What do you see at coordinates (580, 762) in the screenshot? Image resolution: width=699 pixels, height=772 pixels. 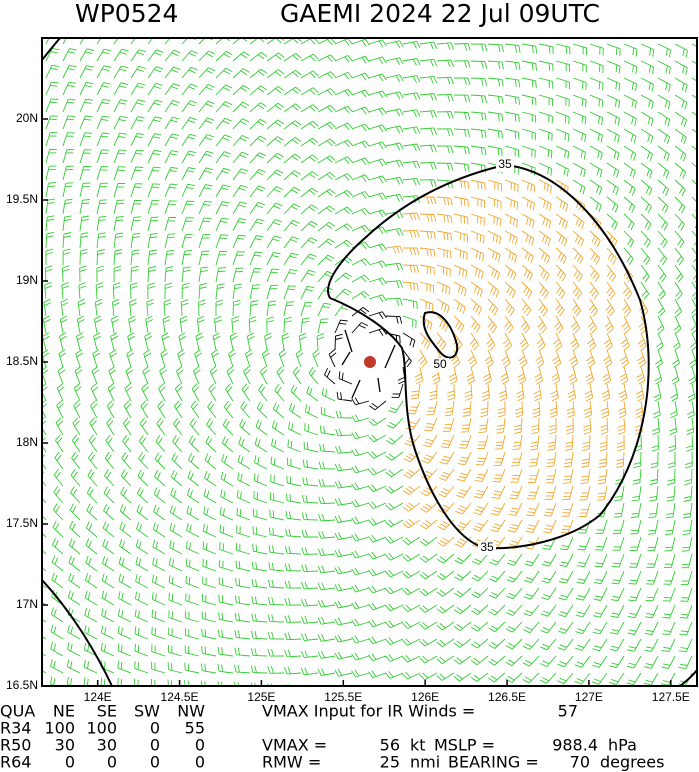 I see `info-value: 70` at bounding box center [580, 762].